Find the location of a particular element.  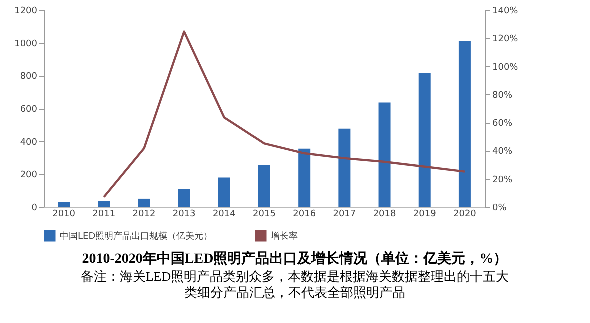

y2-tick-label: 120% is located at coordinates (505, 39).